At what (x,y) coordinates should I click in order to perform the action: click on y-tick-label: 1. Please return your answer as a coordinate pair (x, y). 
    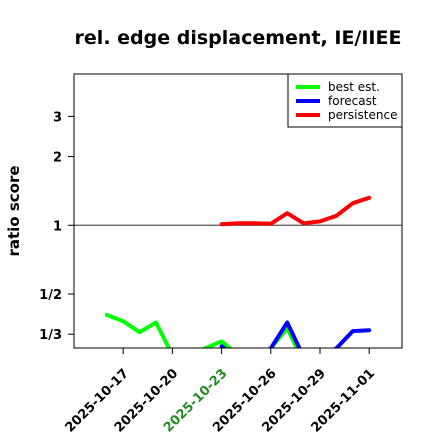
    Looking at the image, I should click on (57, 226).